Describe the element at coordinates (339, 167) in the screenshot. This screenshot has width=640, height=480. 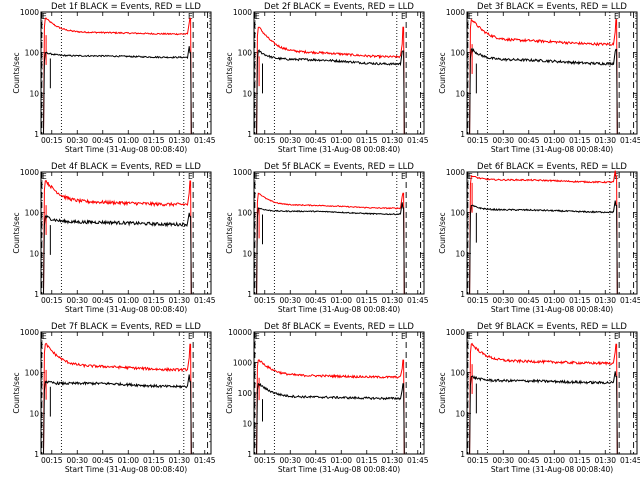
I see `chart-title: Det 5f BLACK = Events, RED = LLD` at that location.